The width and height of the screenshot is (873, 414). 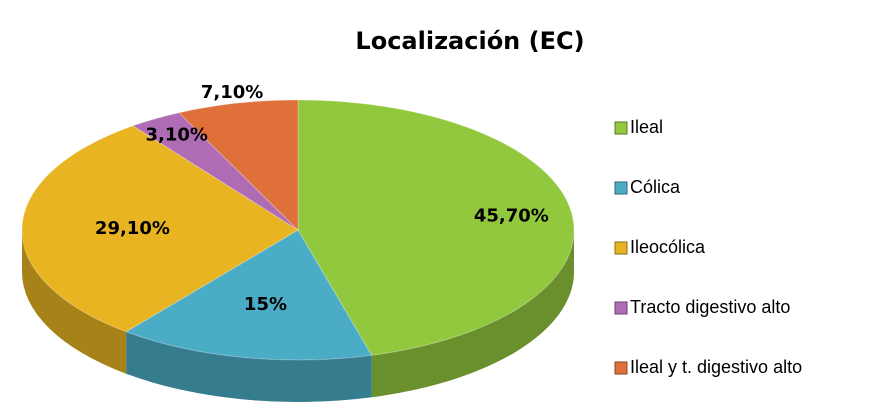 I want to click on legend-label: Ileal y t. digestivo alto, so click(x=716, y=367).